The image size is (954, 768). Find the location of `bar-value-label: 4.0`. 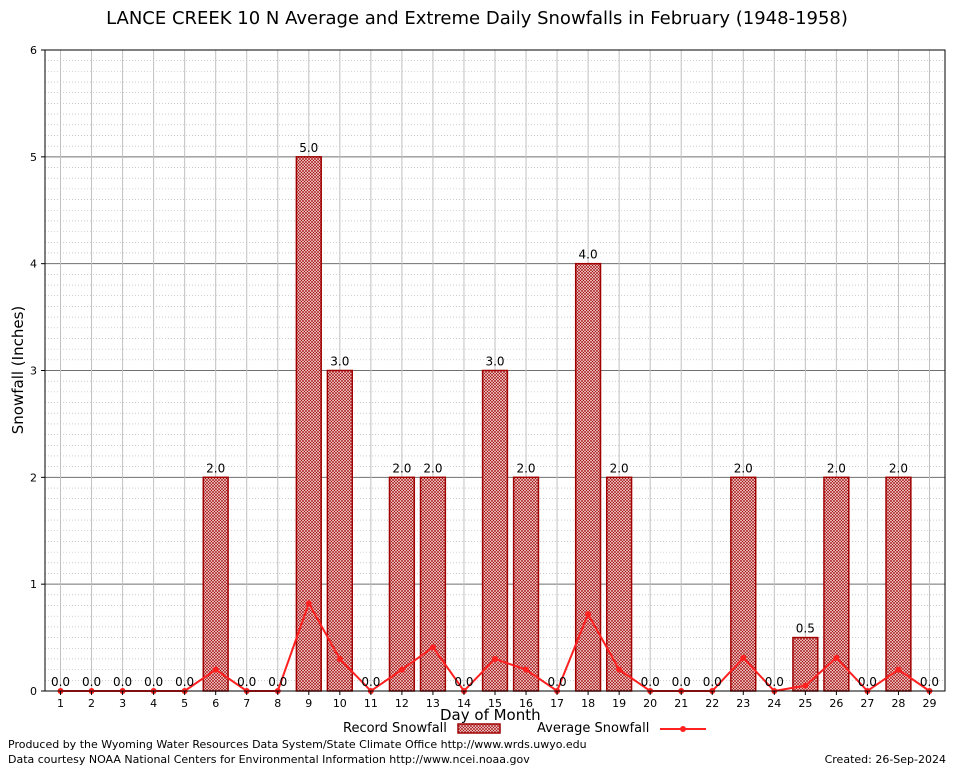

bar-value-label: 4.0 is located at coordinates (588, 255).